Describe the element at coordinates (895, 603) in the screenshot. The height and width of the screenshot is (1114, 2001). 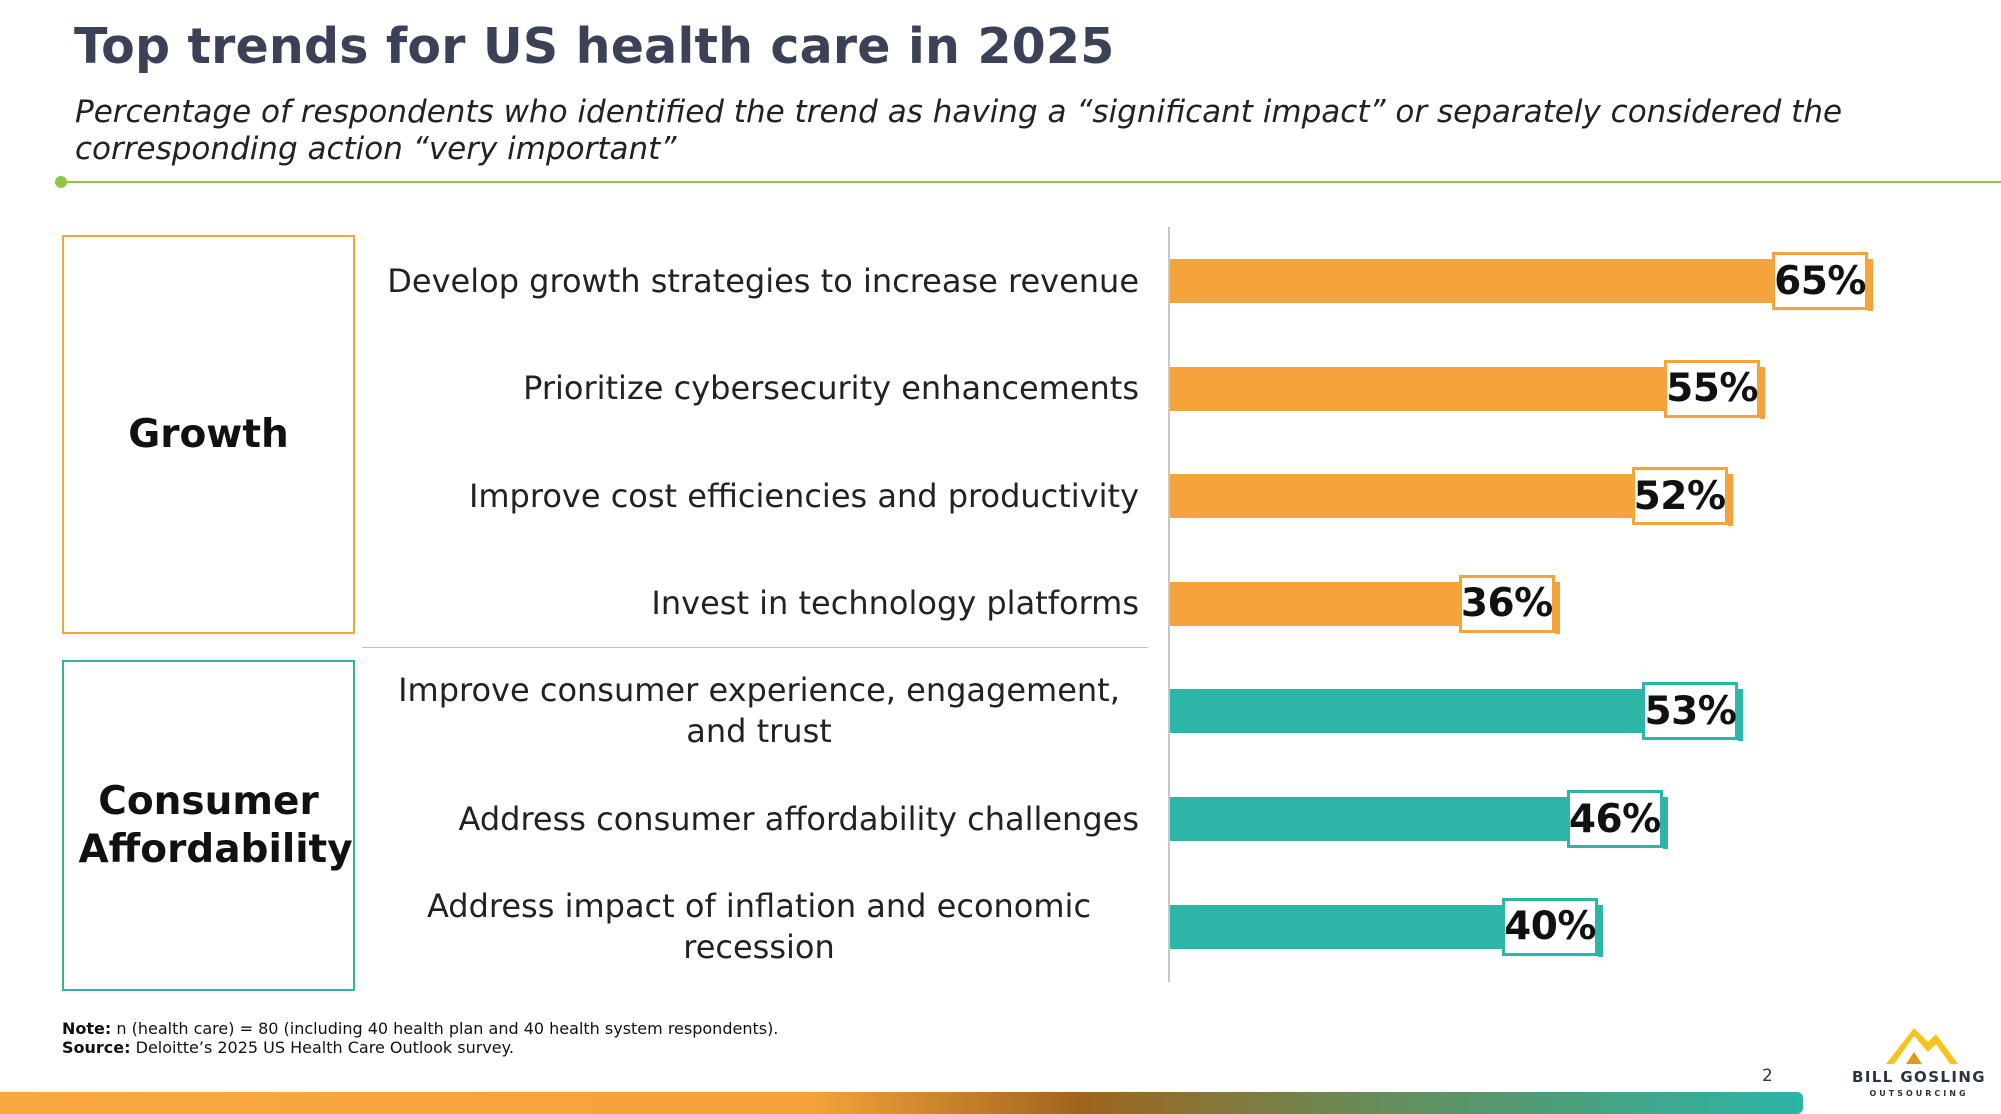
I see `trend-label: Invest in technology platforms` at that location.